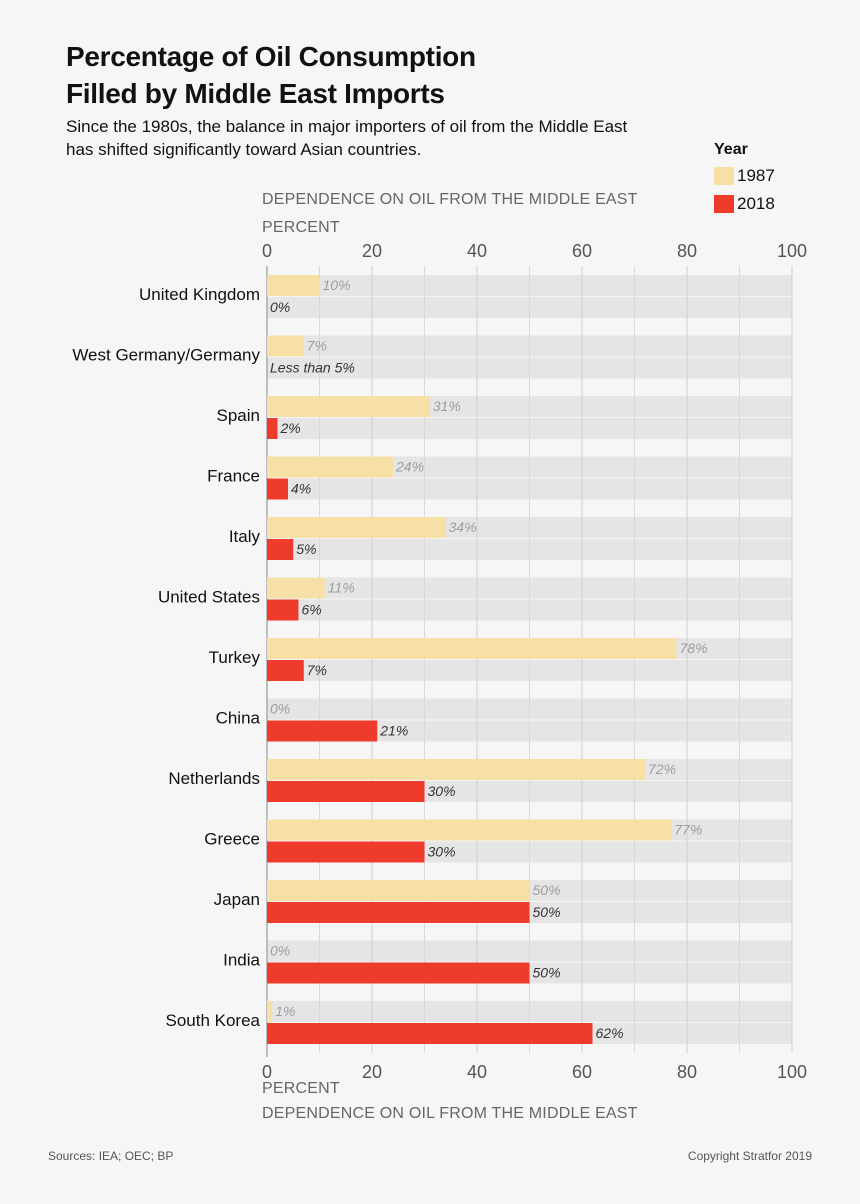 This screenshot has width=860, height=1204. Describe the element at coordinates (341, 588) in the screenshot. I see `data-label-1987-united-states: 11%` at that location.